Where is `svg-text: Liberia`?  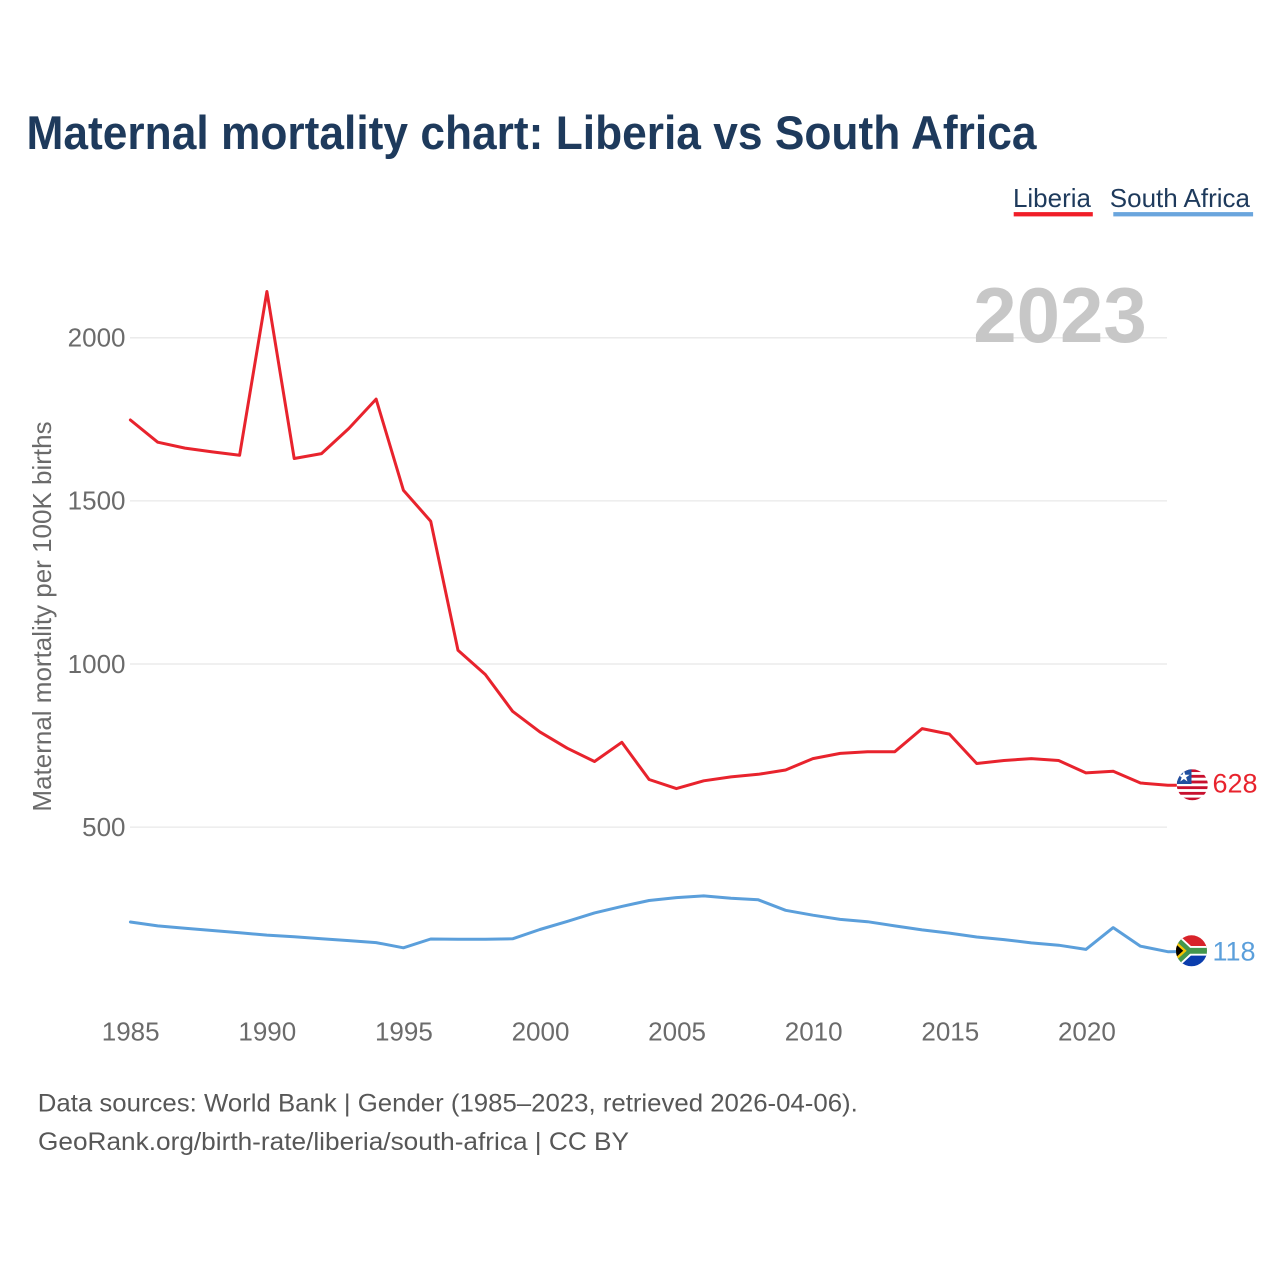 svg-text: Liberia is located at coordinates (1052, 198).